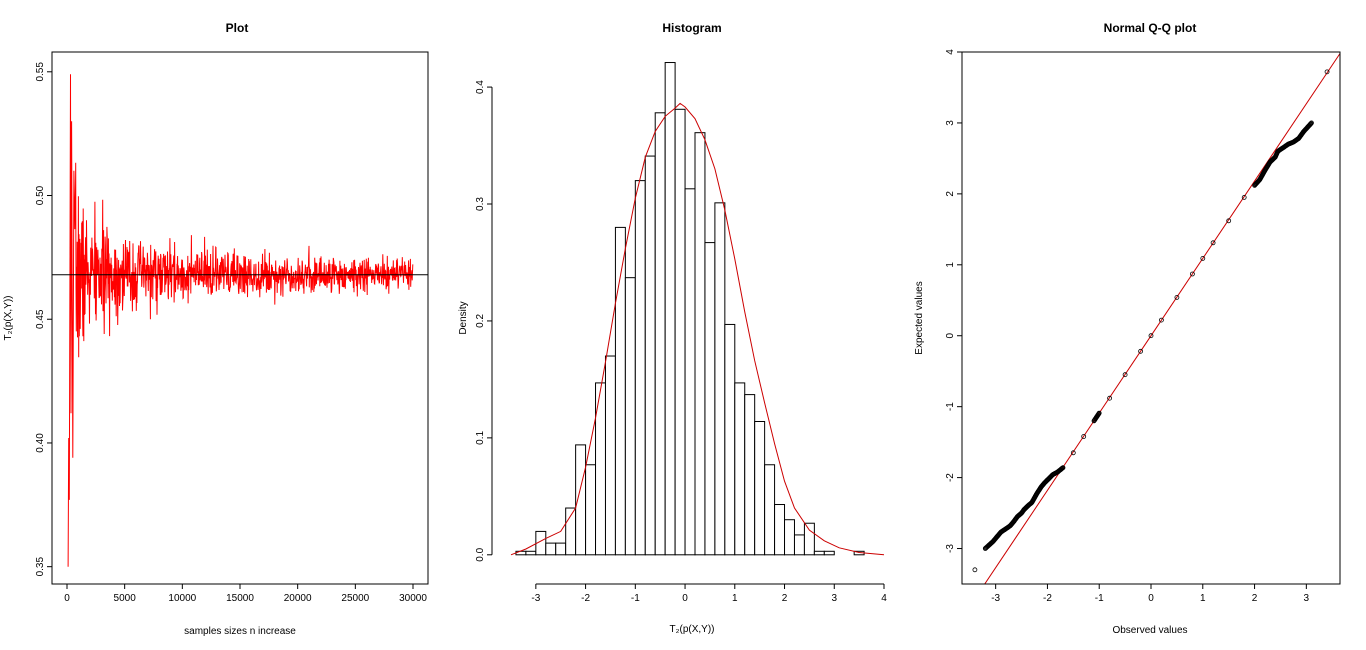 The image size is (1366, 650). I want to click on qq-title: Normal Q-Q plot, so click(1150, 28).